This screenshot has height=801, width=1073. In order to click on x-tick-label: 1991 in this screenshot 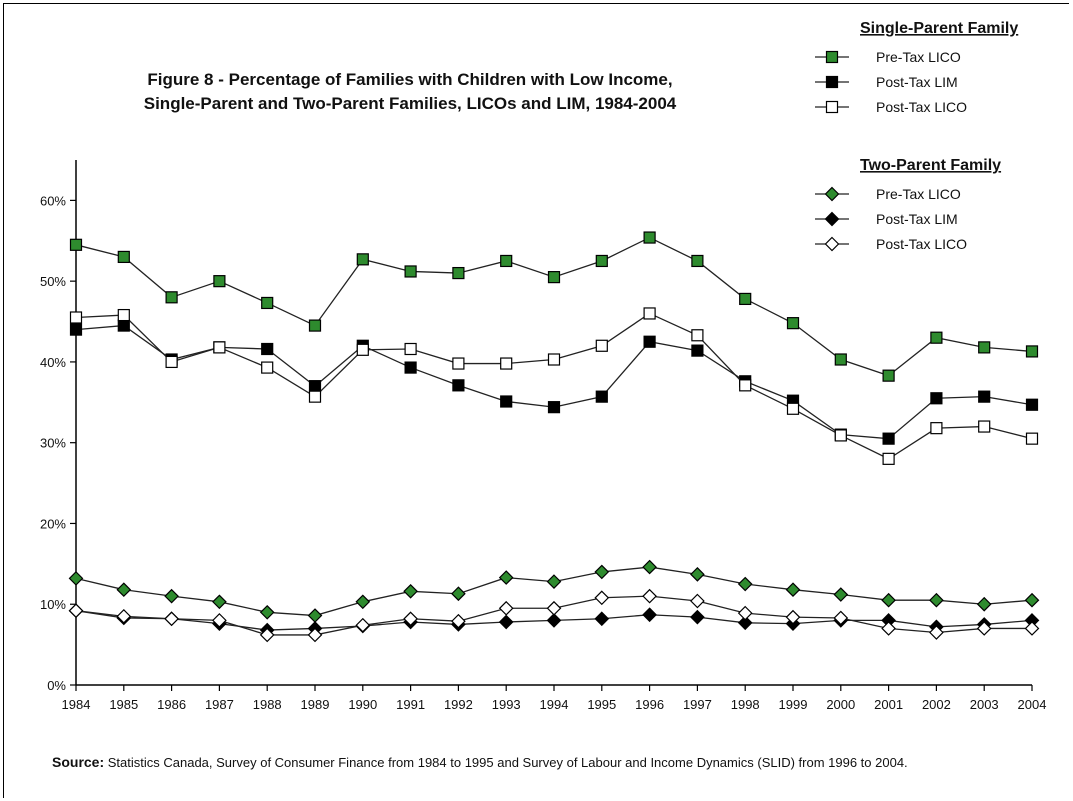, I will do `click(410, 704)`.